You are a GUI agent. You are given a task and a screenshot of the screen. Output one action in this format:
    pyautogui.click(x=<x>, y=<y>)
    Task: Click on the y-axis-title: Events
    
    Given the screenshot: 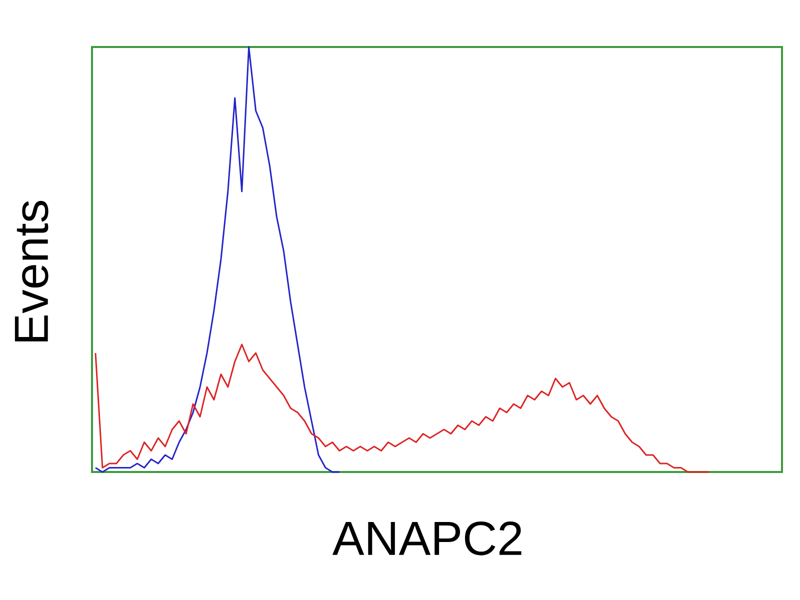 What is the action you would take?
    pyautogui.click(x=31, y=271)
    